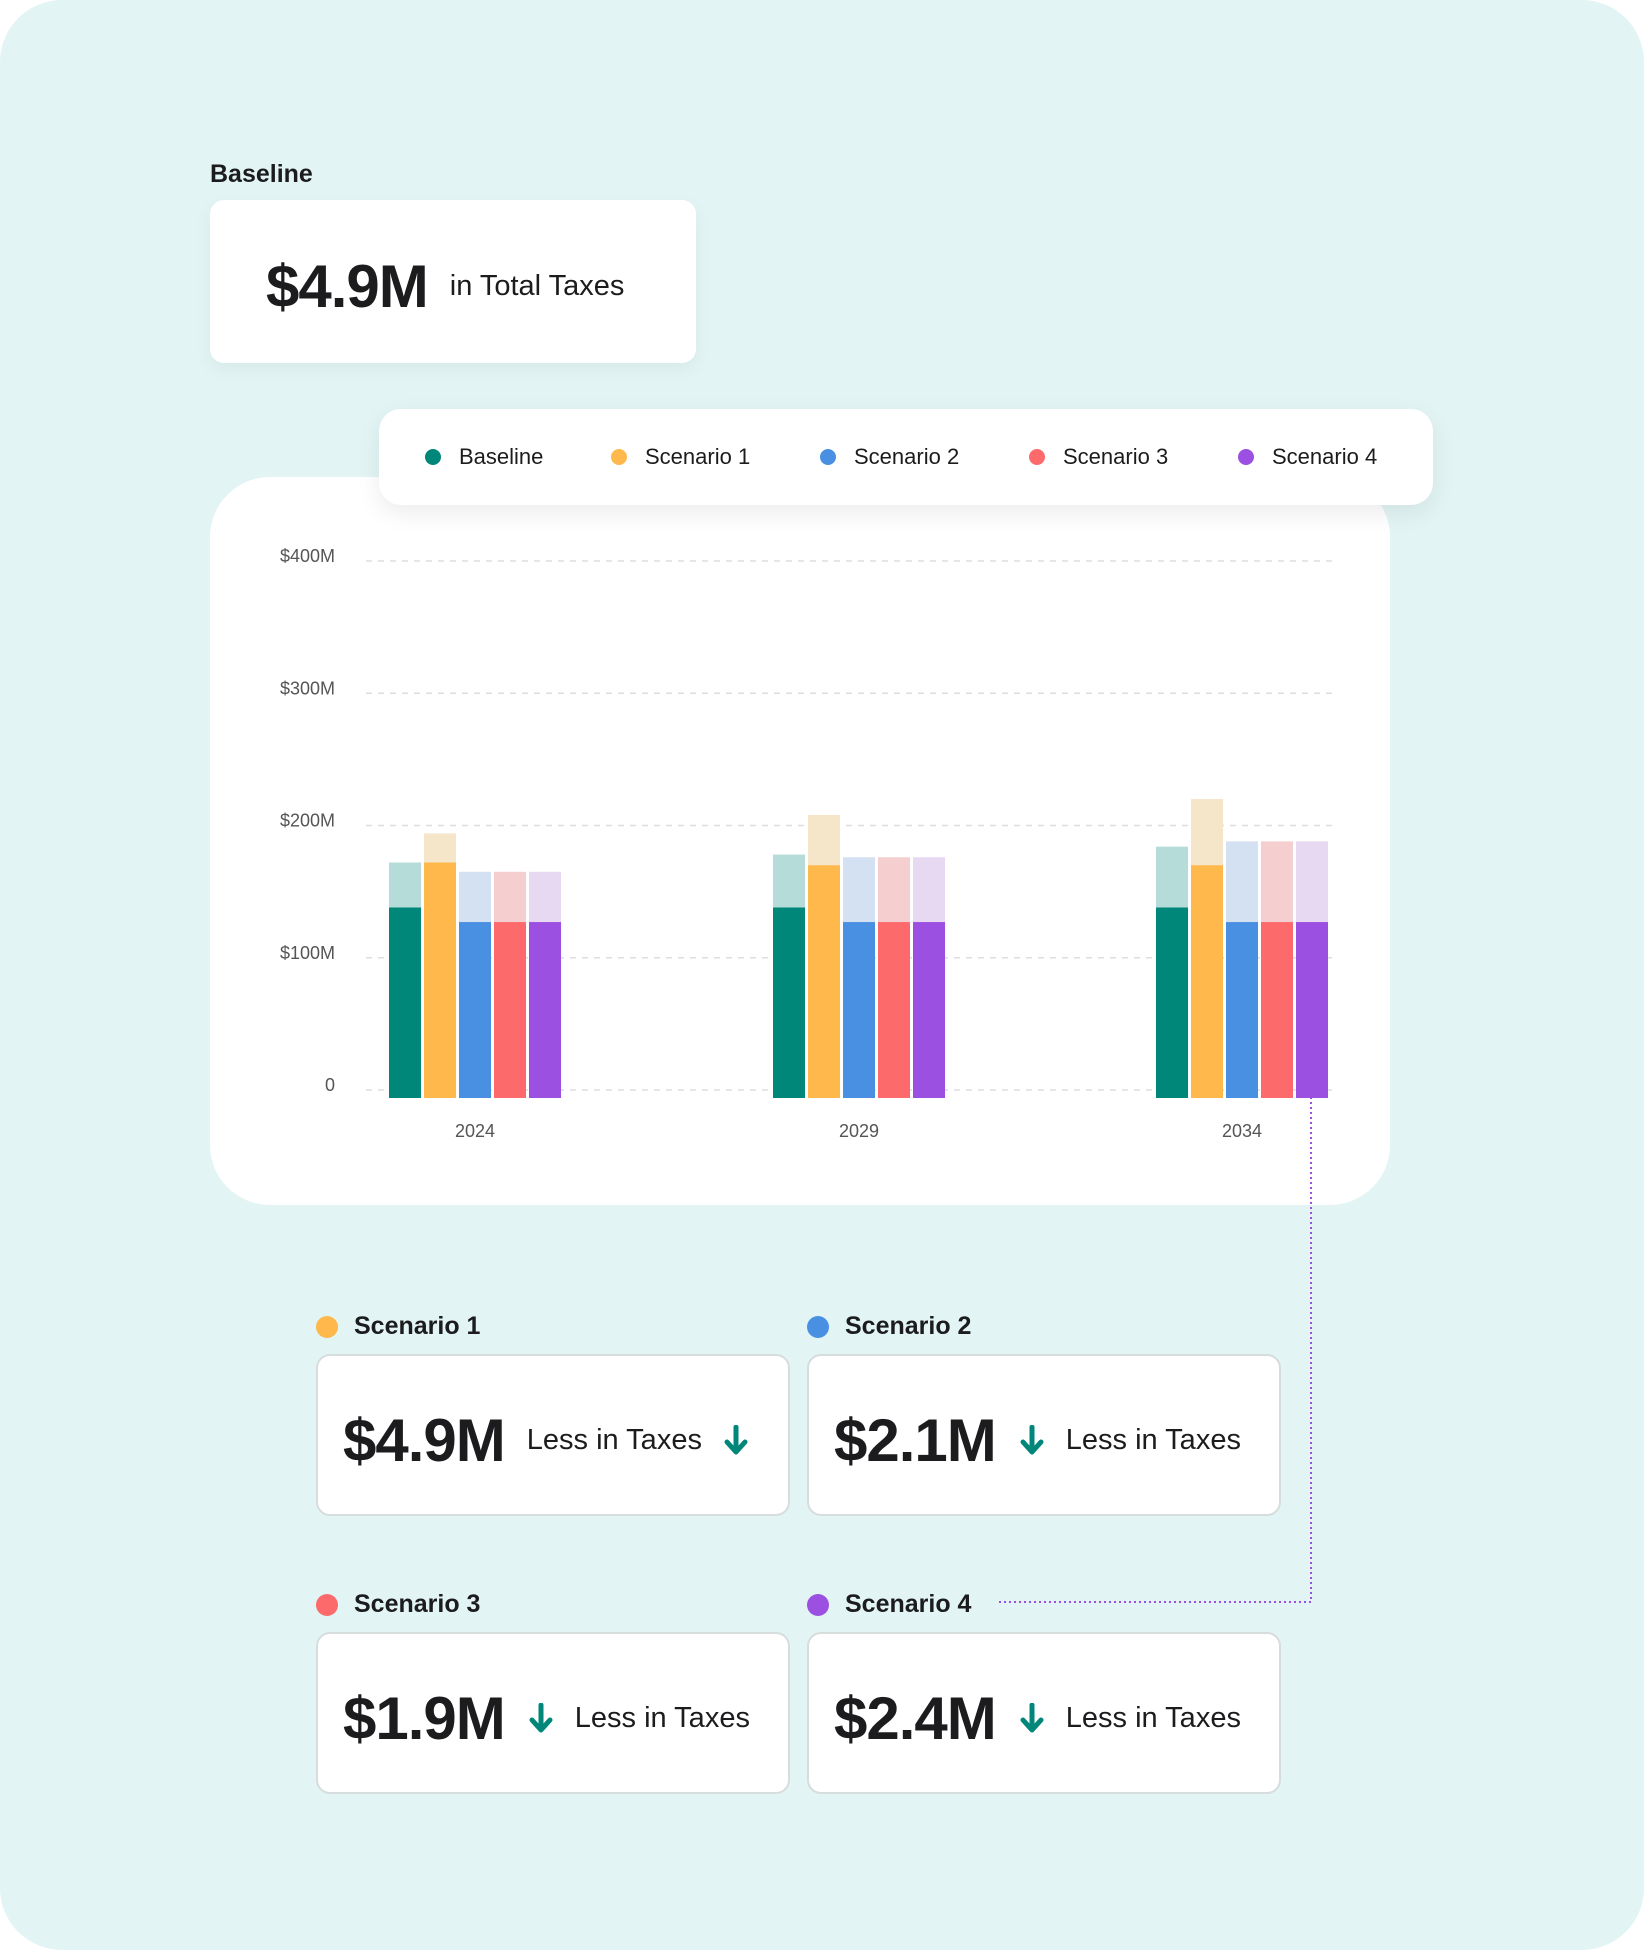  Describe the element at coordinates (537, 286) in the screenshot. I see `baseline-caption: in Total Taxes` at that location.